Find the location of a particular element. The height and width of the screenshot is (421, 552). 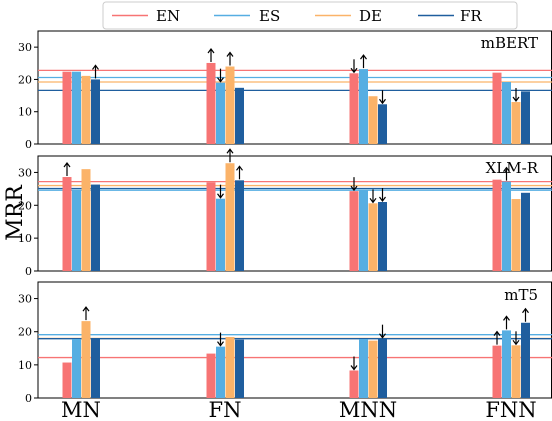

arrow-up-fr-fnn is located at coordinates (525, 314).